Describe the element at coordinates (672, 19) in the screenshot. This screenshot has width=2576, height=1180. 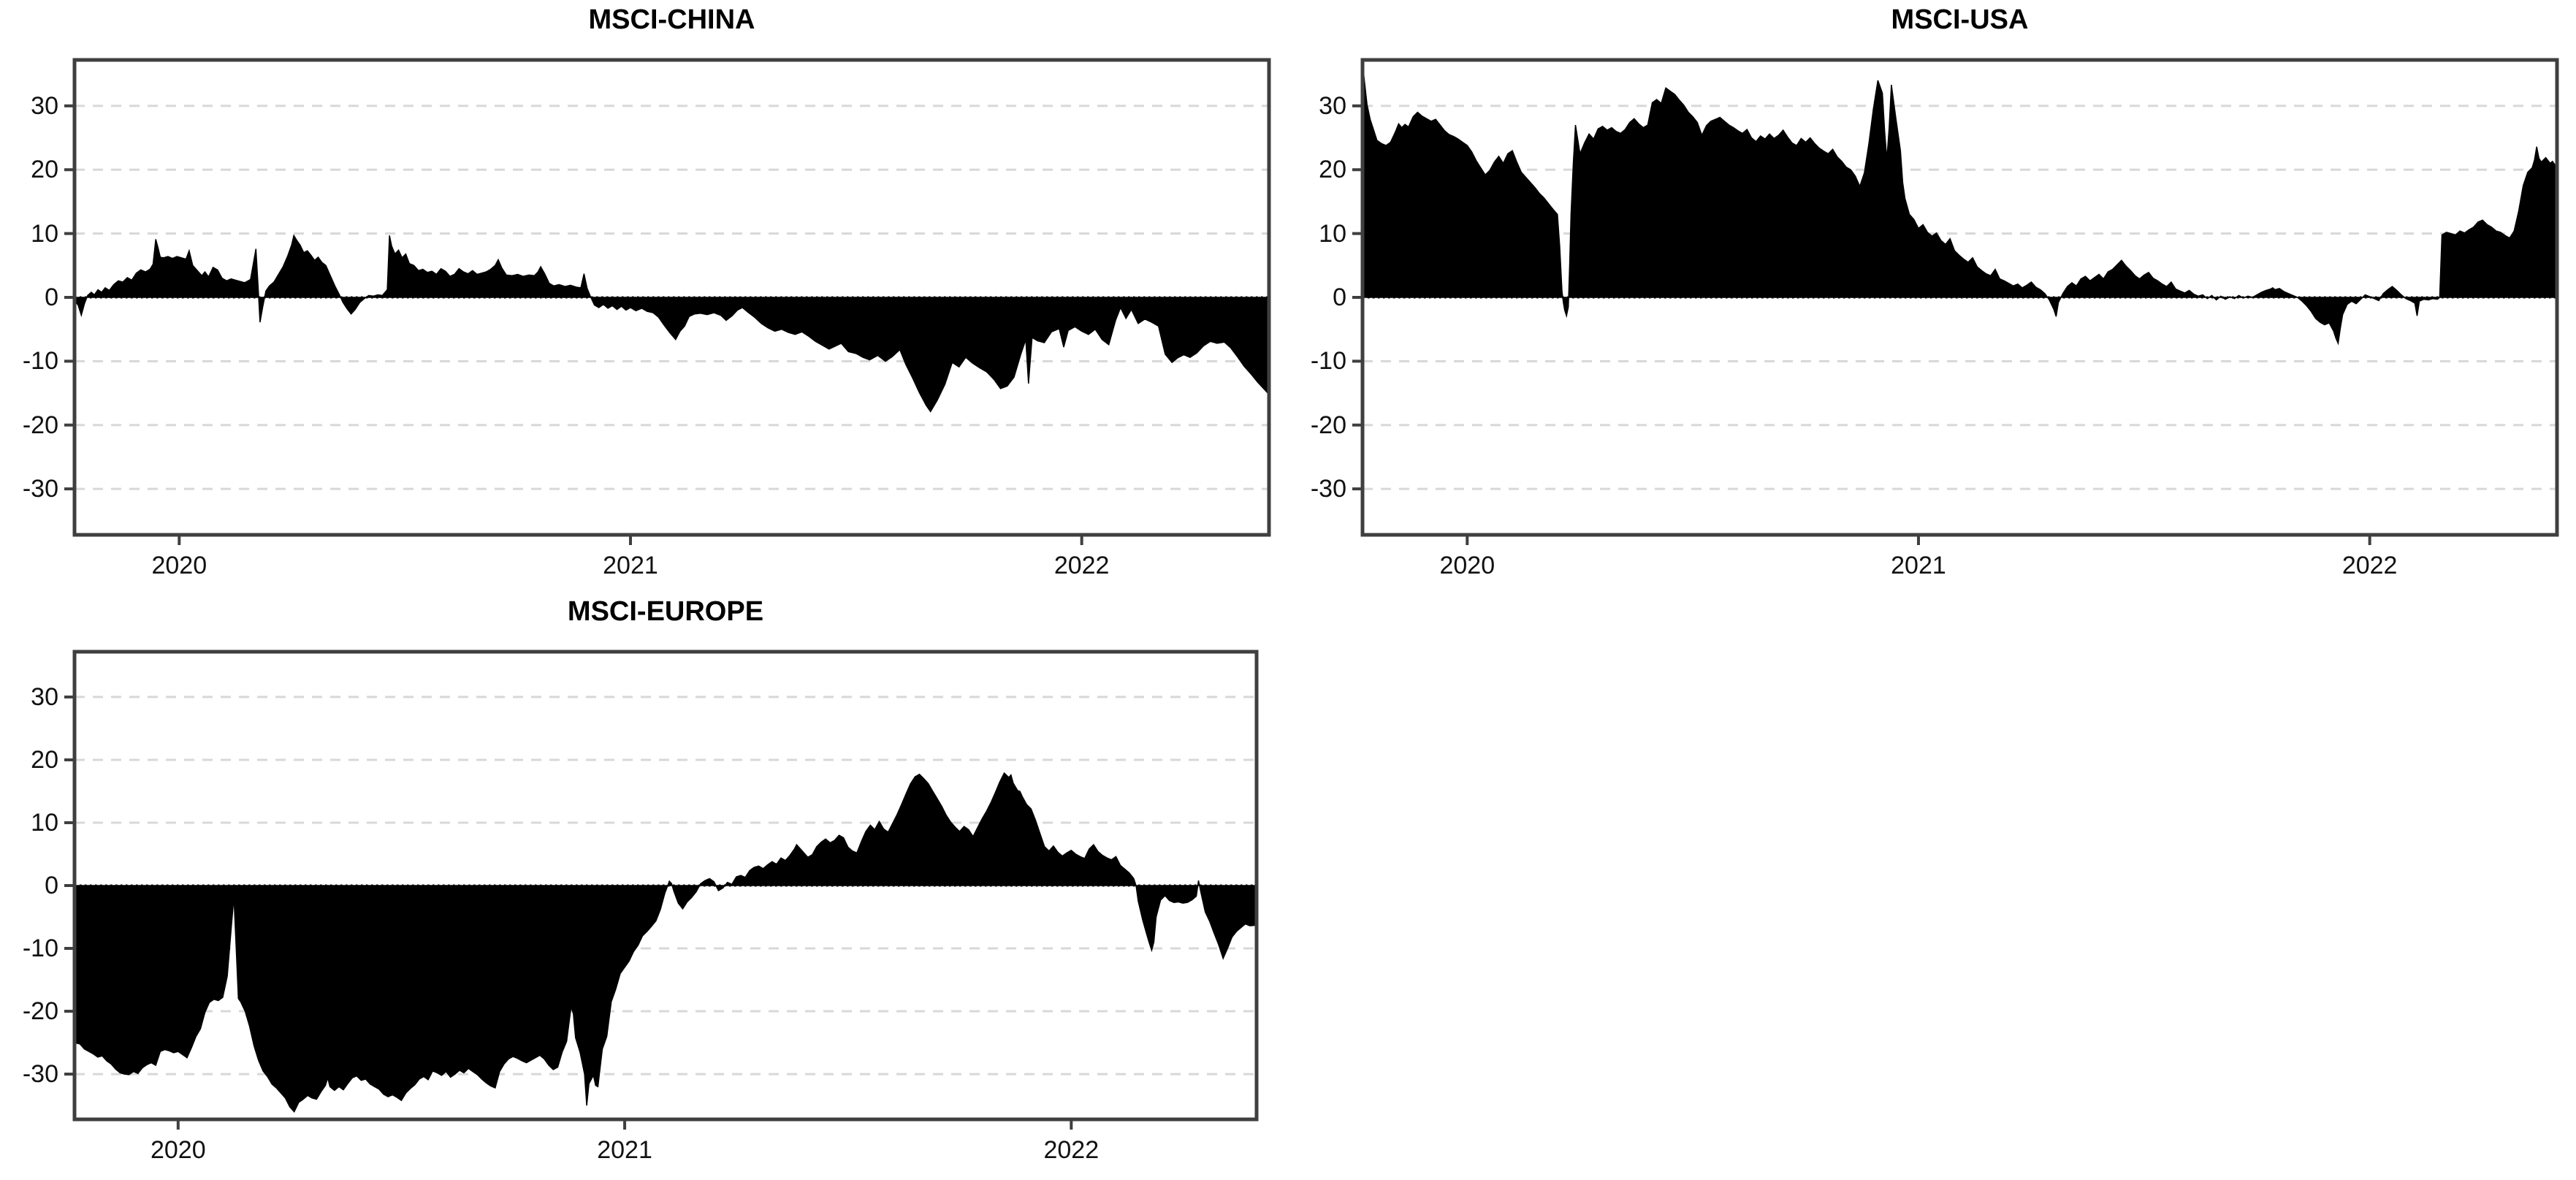
I see `chart-title-msci-china: MSCI-CHINA` at that location.